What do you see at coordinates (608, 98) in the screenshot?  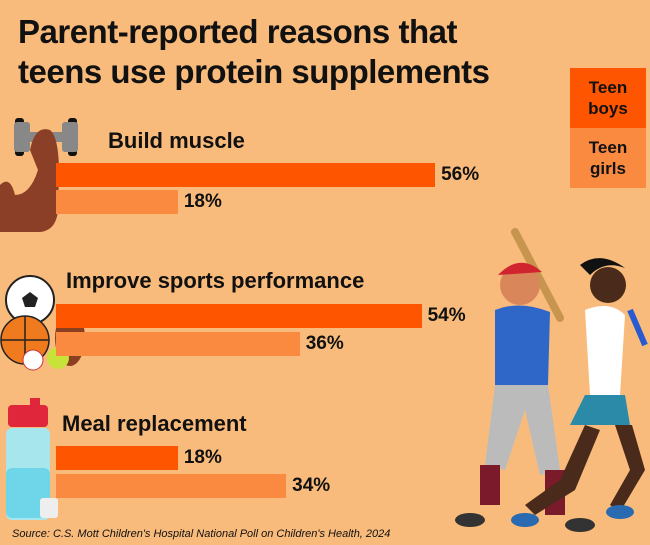 I see `legend-teen-boys: Teen boys` at bounding box center [608, 98].